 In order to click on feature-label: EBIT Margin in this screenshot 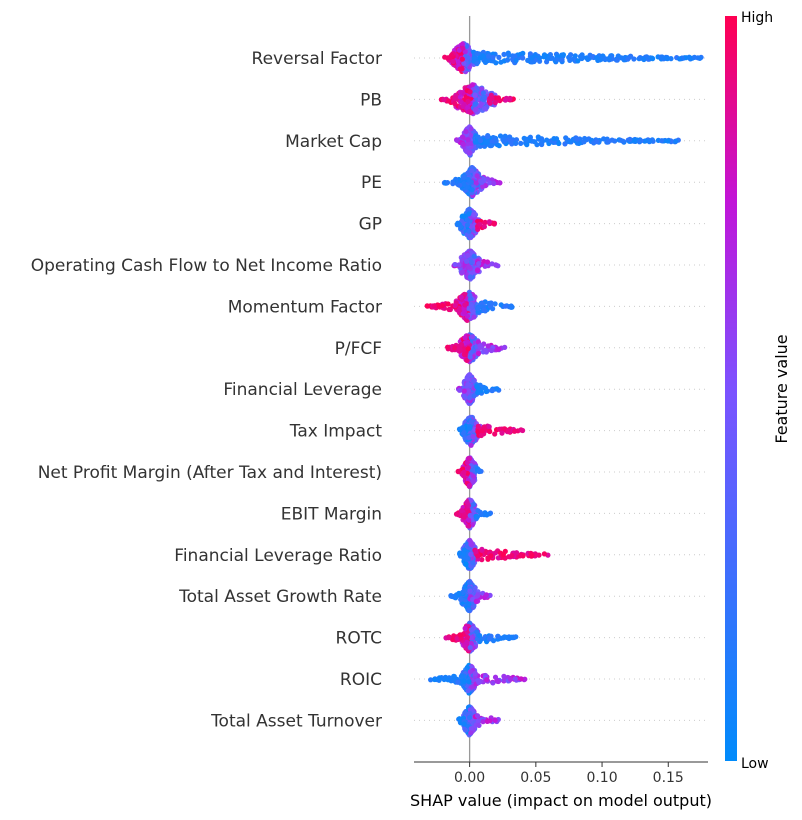, I will do `click(331, 514)`.